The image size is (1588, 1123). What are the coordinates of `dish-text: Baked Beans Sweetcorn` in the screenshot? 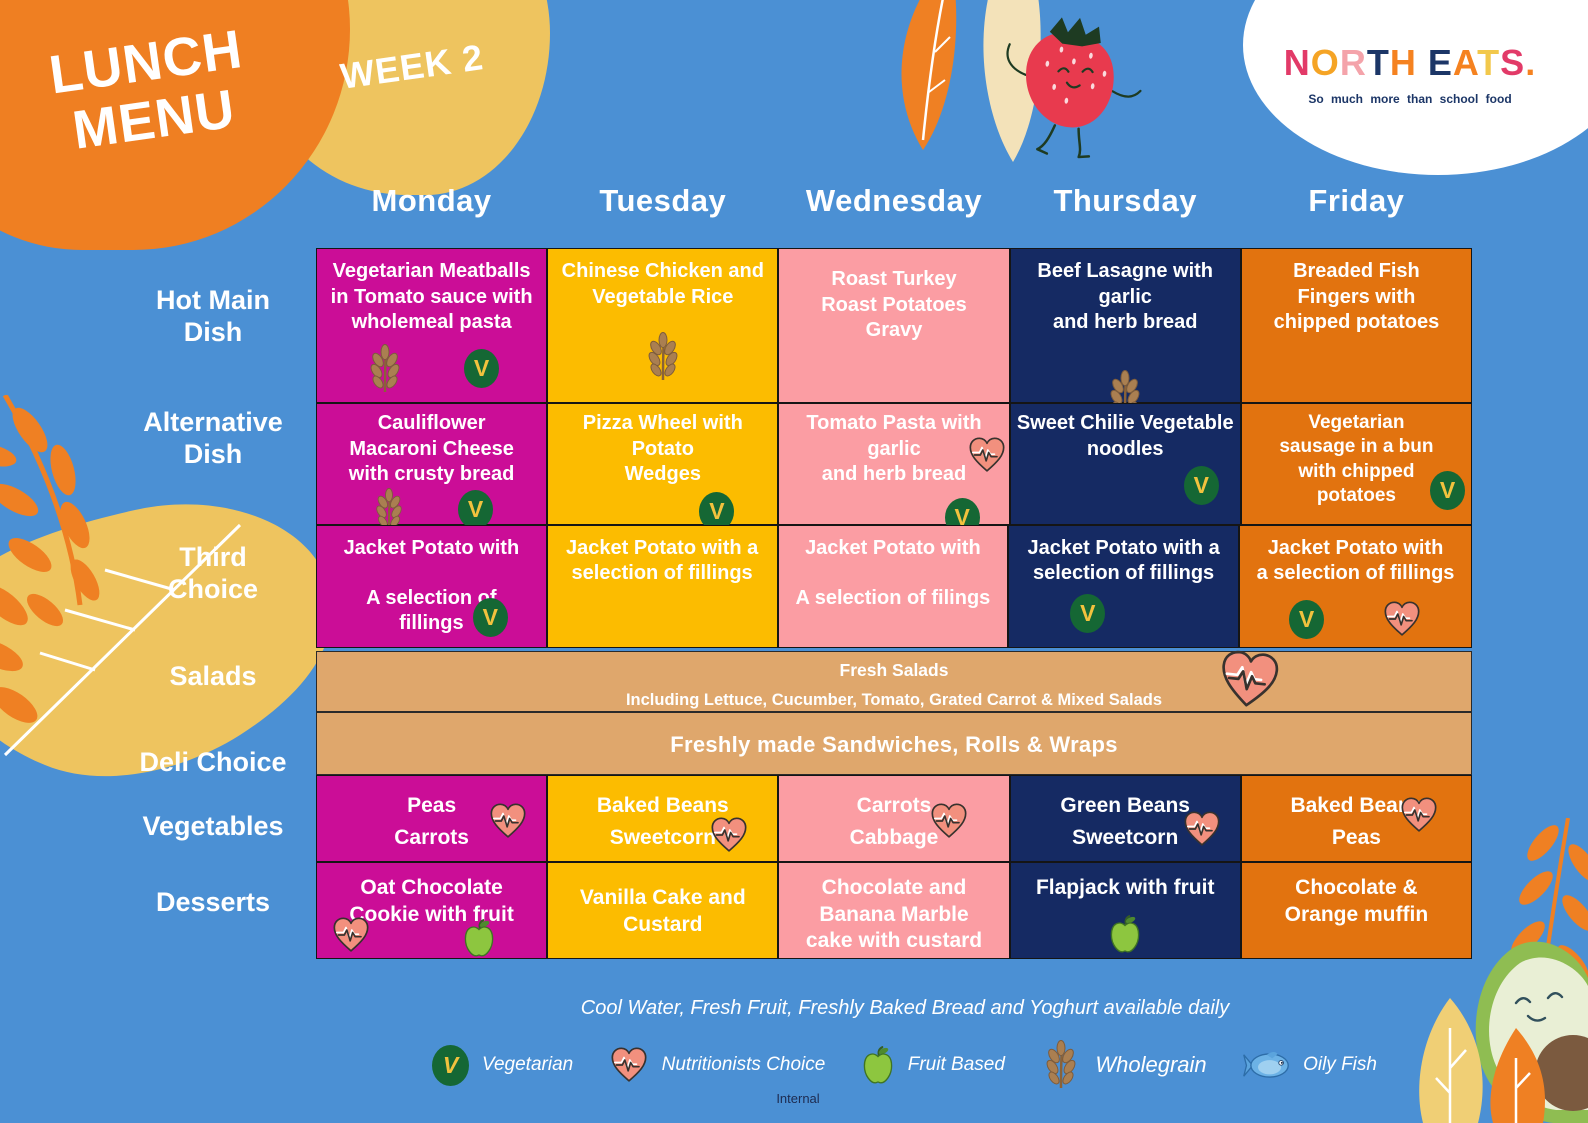 It's located at (662, 821).